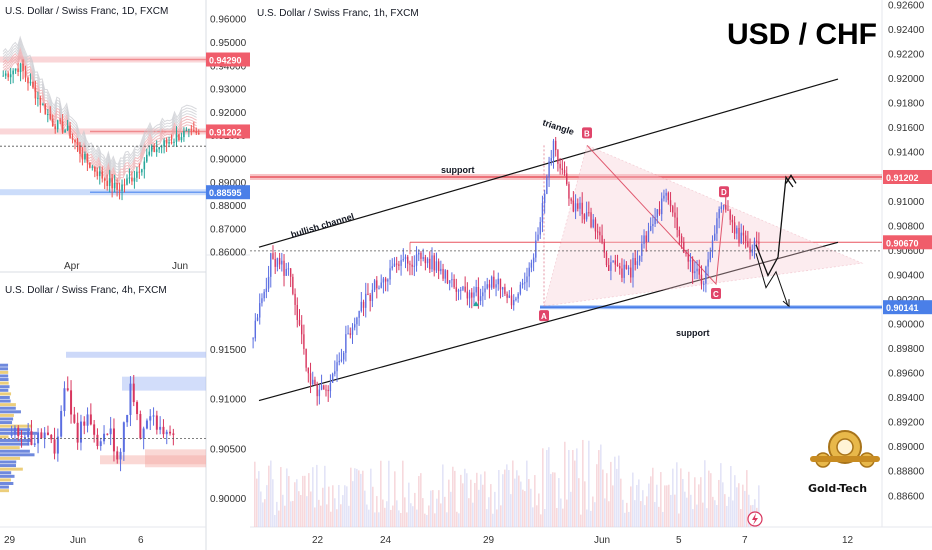 Image resolution: width=932 pixels, height=550 pixels. Describe the element at coordinates (228, 206) in the screenshot. I see `daily-y-tick-label: 0.88000` at that location.